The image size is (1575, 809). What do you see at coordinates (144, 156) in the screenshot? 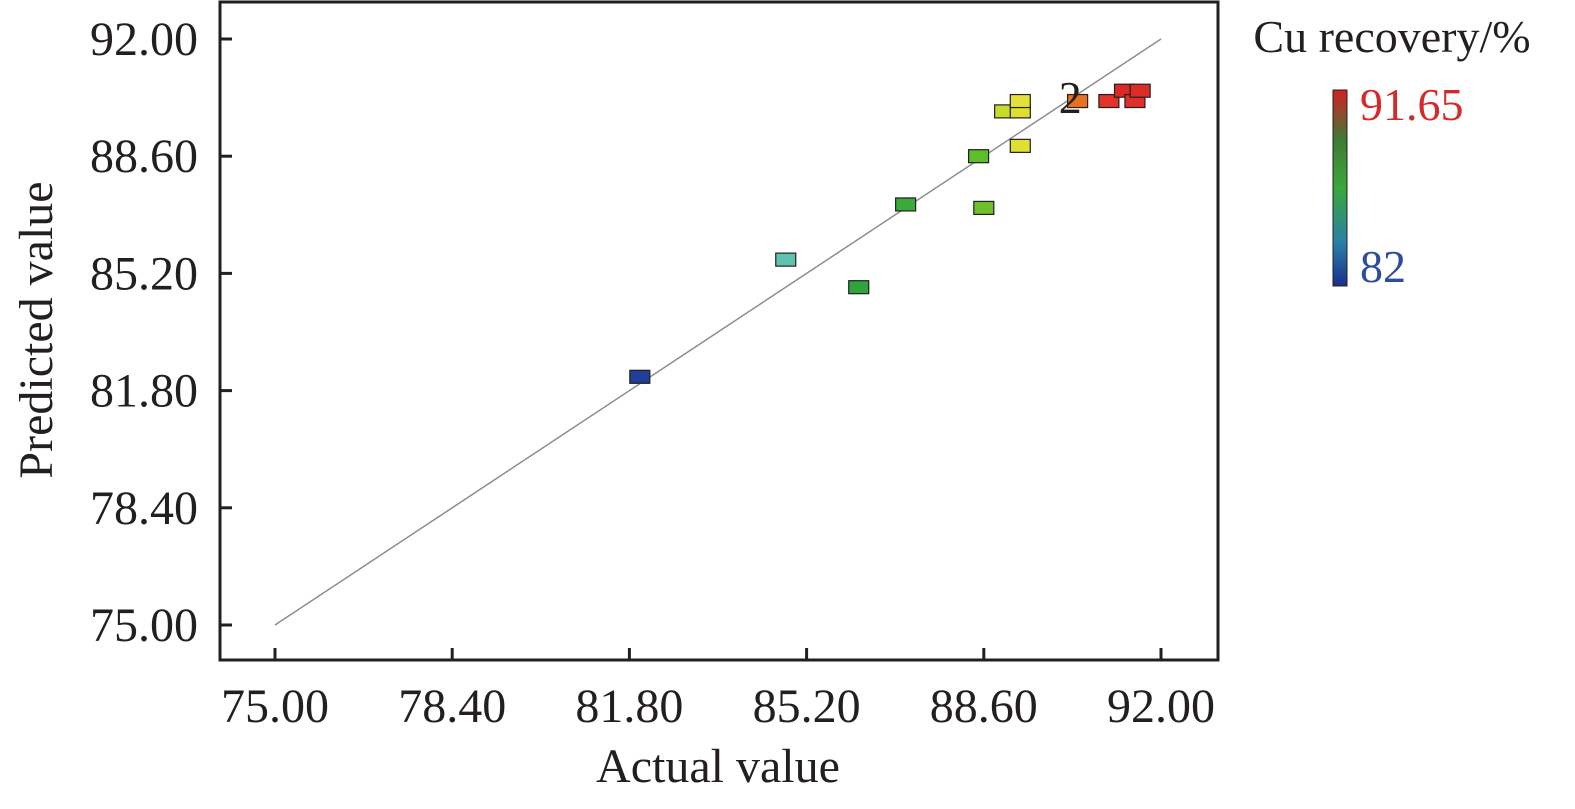
I see `y-tick-label: 88.60` at bounding box center [144, 156].